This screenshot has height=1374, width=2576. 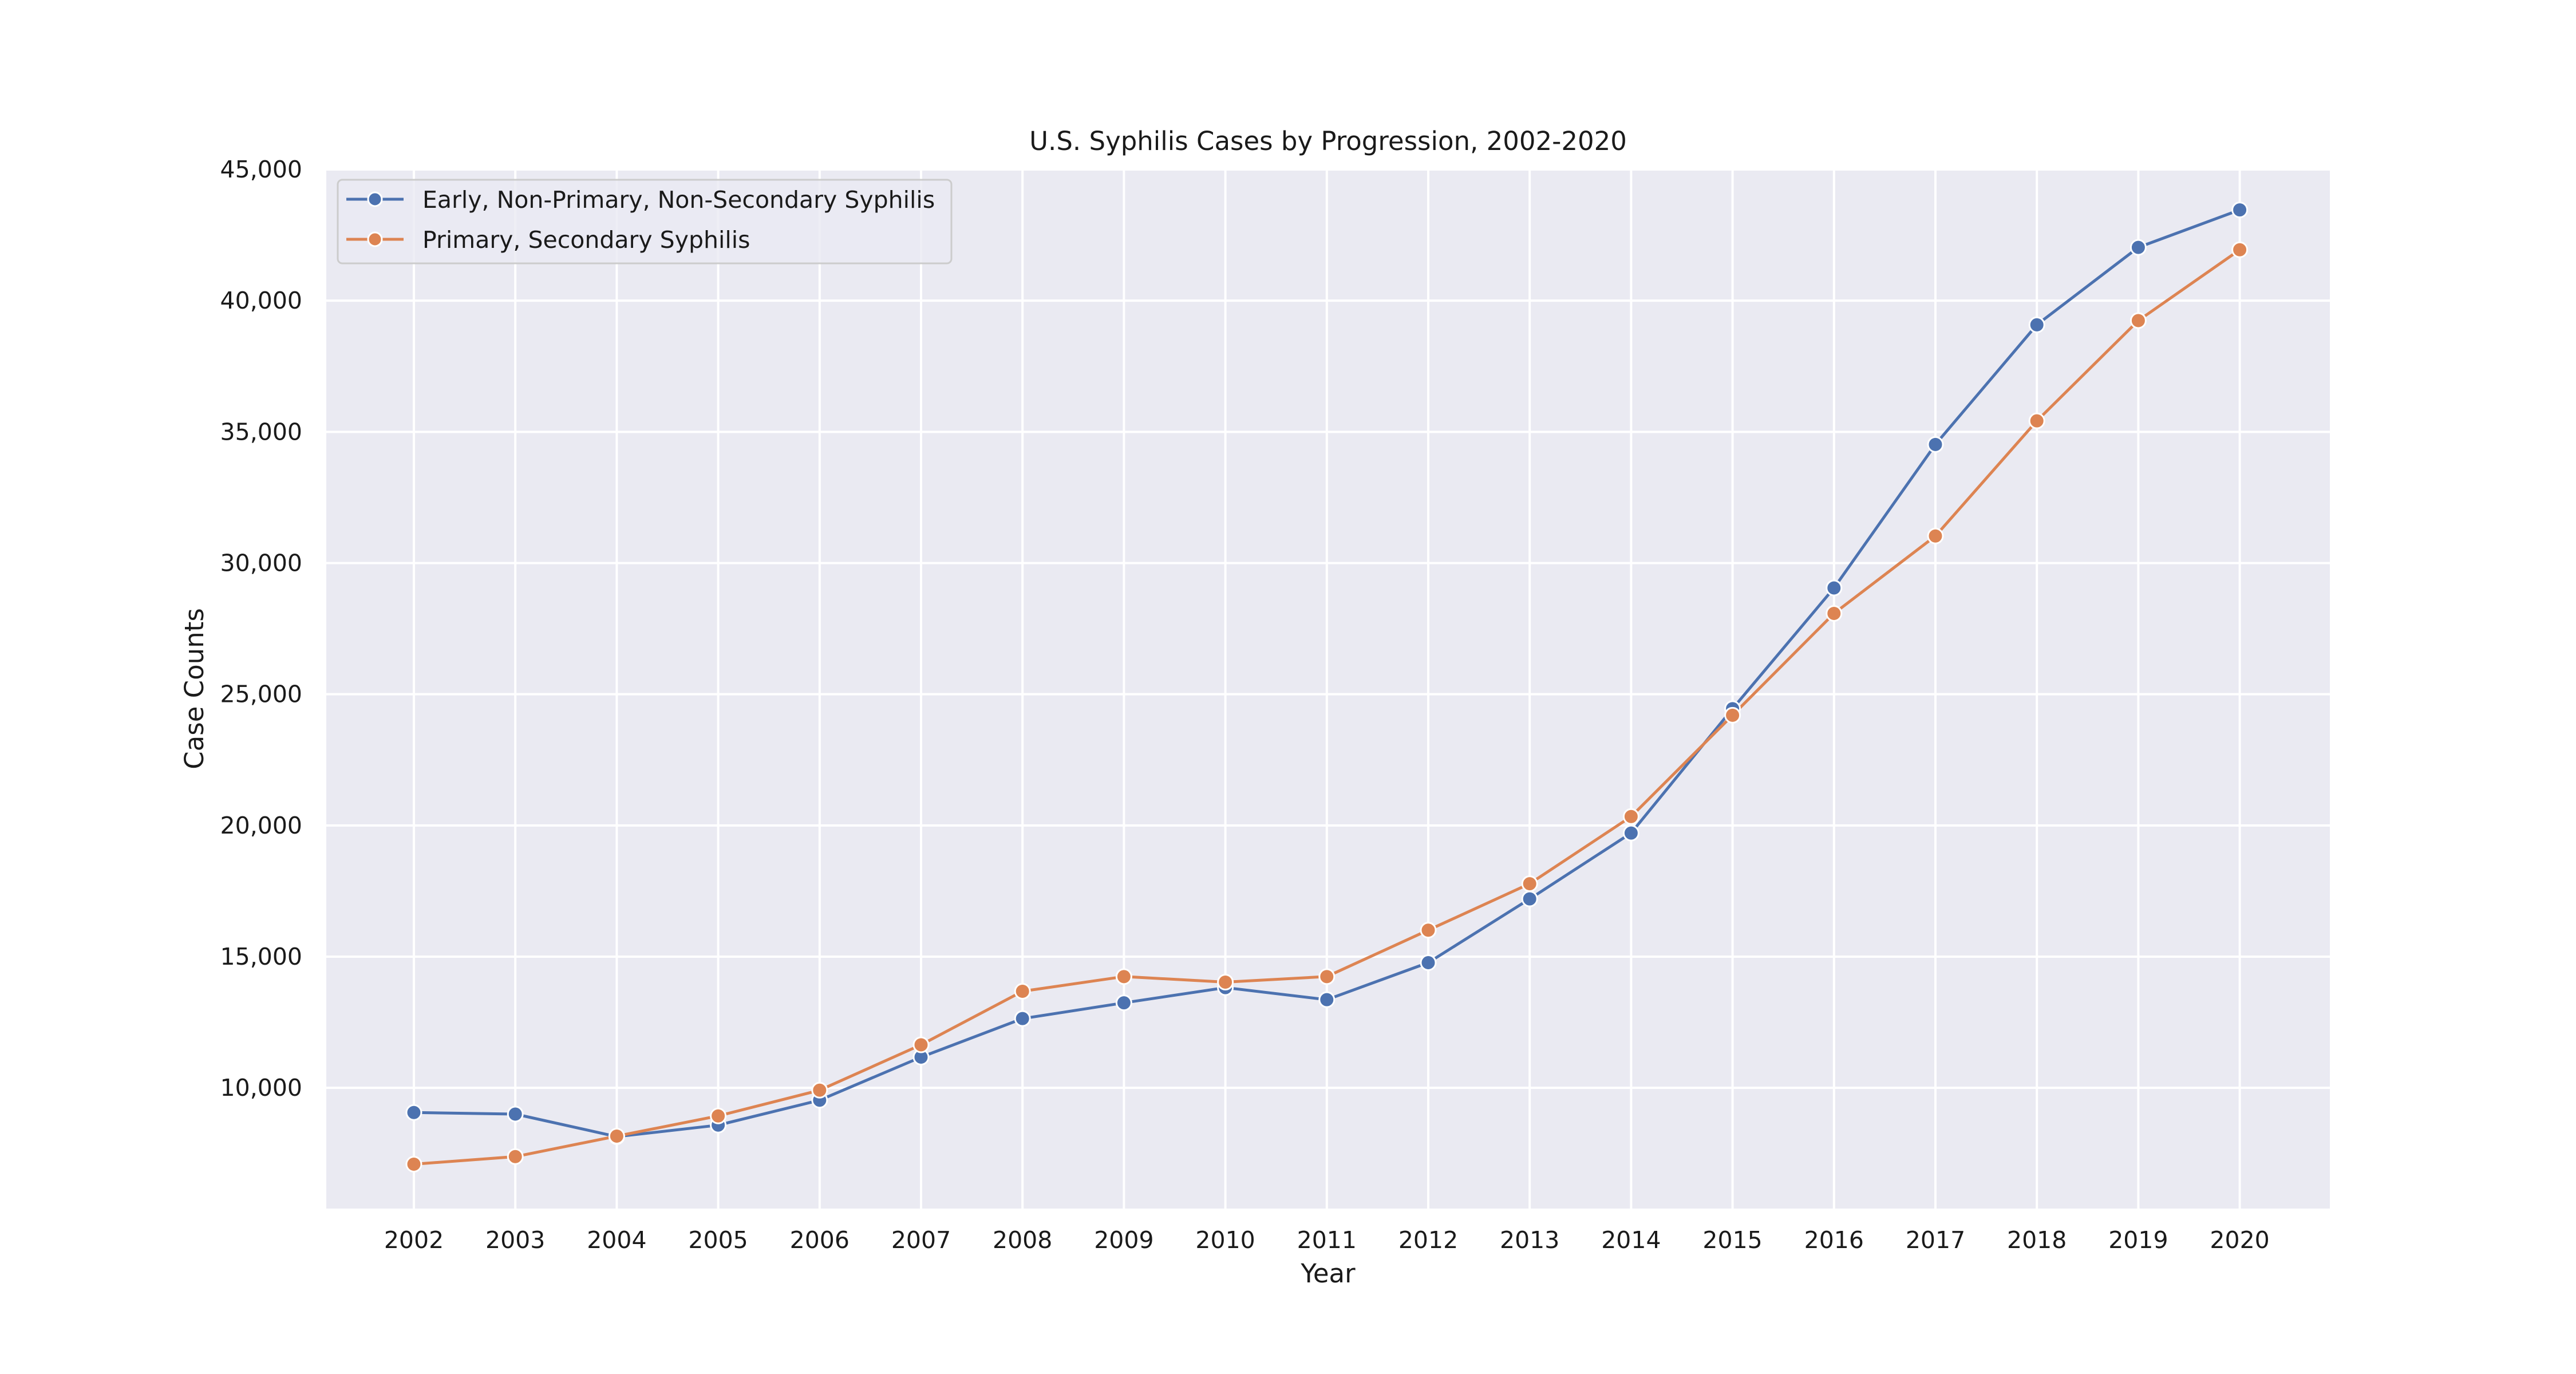 What do you see at coordinates (261, 301) in the screenshot?
I see `y-tick-label: 40,000` at bounding box center [261, 301].